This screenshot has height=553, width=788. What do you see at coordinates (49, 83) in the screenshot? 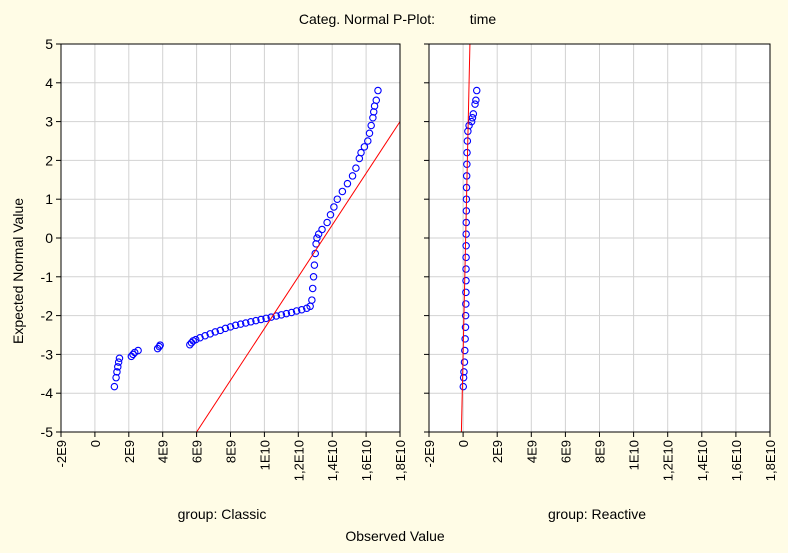
I see `y-tick-label: 4` at bounding box center [49, 83].